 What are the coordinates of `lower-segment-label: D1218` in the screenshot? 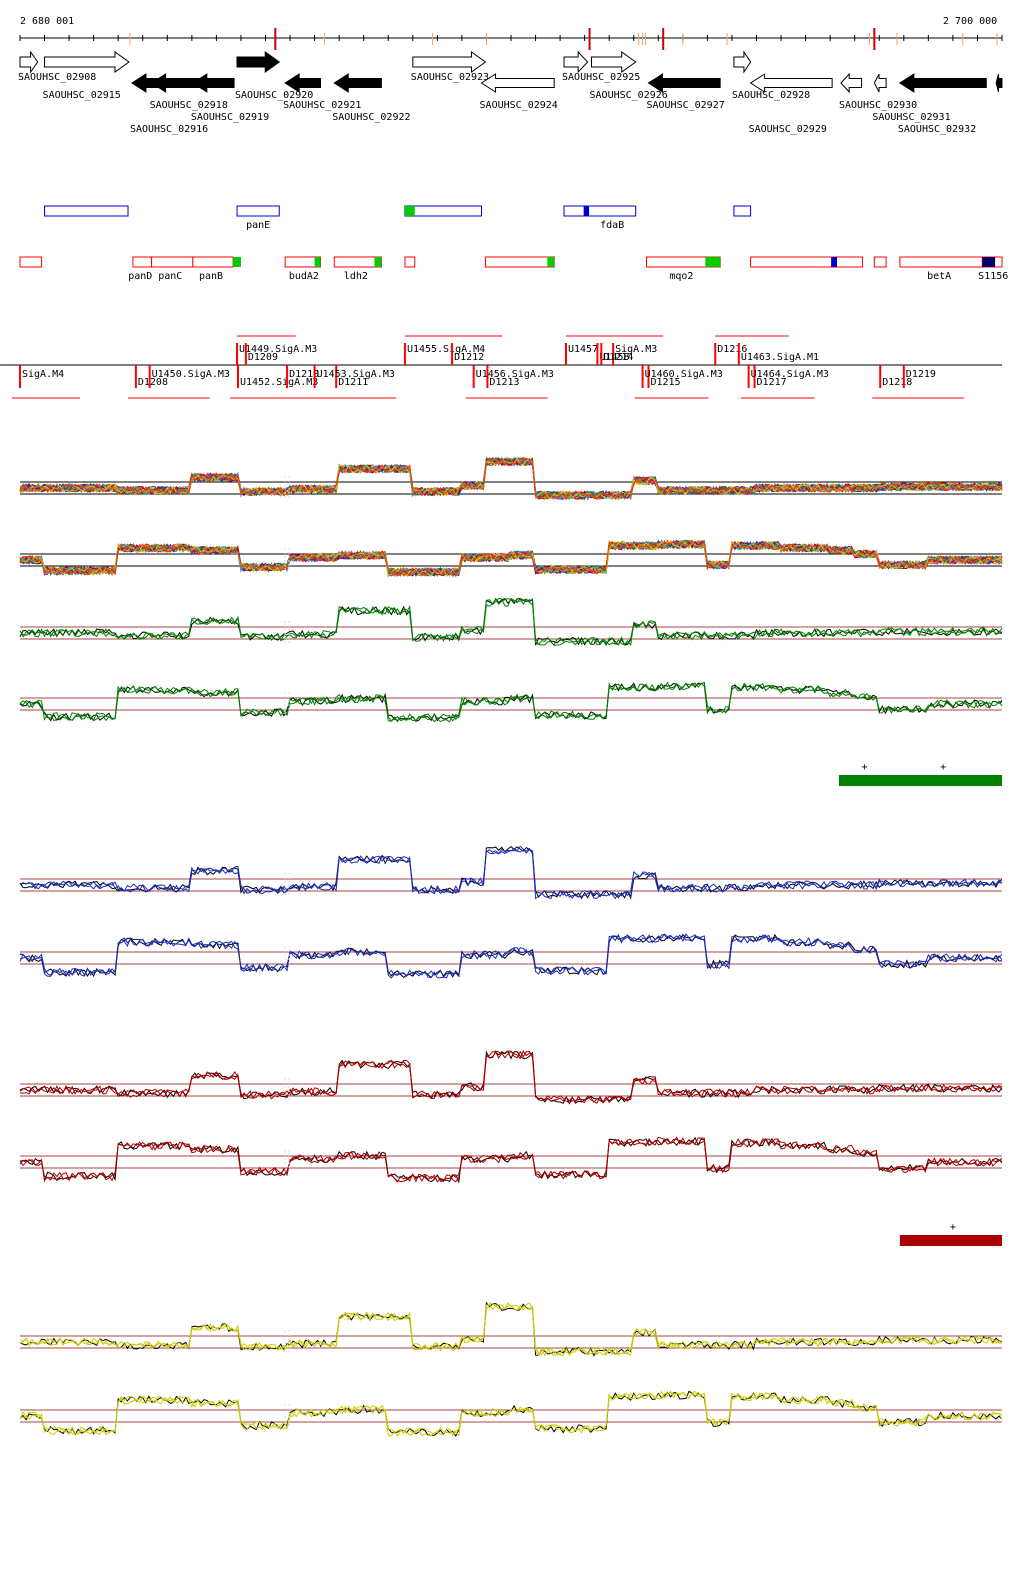 It's located at (897, 382).